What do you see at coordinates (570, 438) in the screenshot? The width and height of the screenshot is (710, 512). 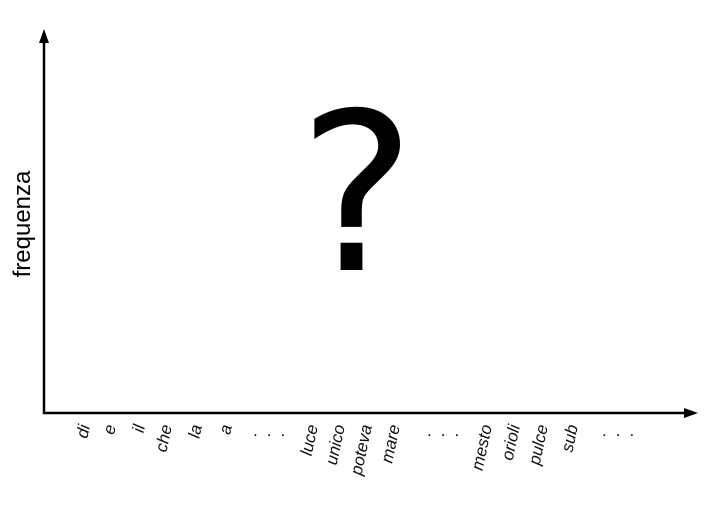 I see `x-tick-label: sub` at bounding box center [570, 438].